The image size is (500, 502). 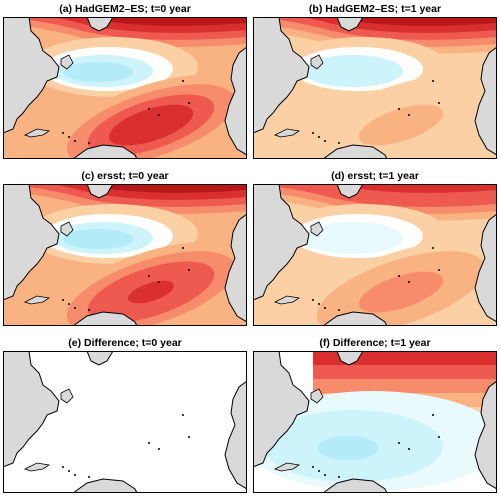 What do you see at coordinates (375, 176) in the screenshot?
I see `panel-title: (d) ersst; t=1 year` at bounding box center [375, 176].